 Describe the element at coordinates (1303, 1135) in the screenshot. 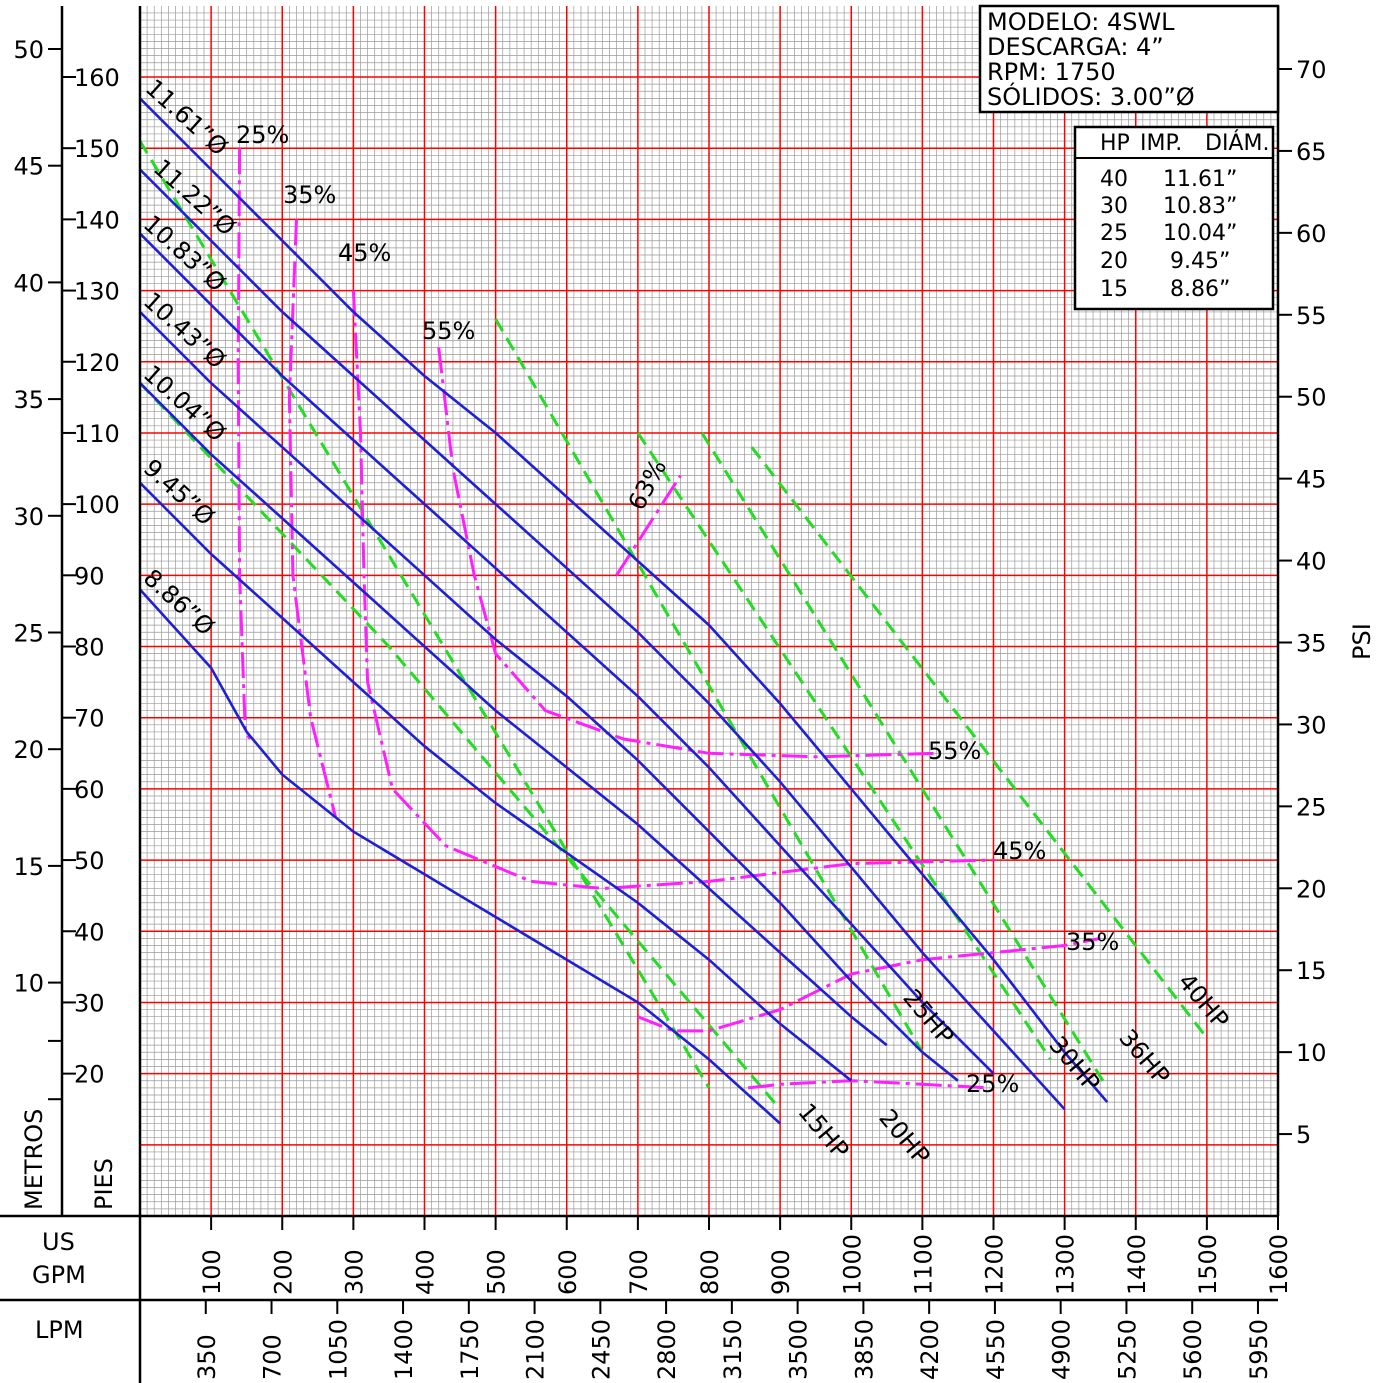

I see `psi-tick-label: 5` at that location.